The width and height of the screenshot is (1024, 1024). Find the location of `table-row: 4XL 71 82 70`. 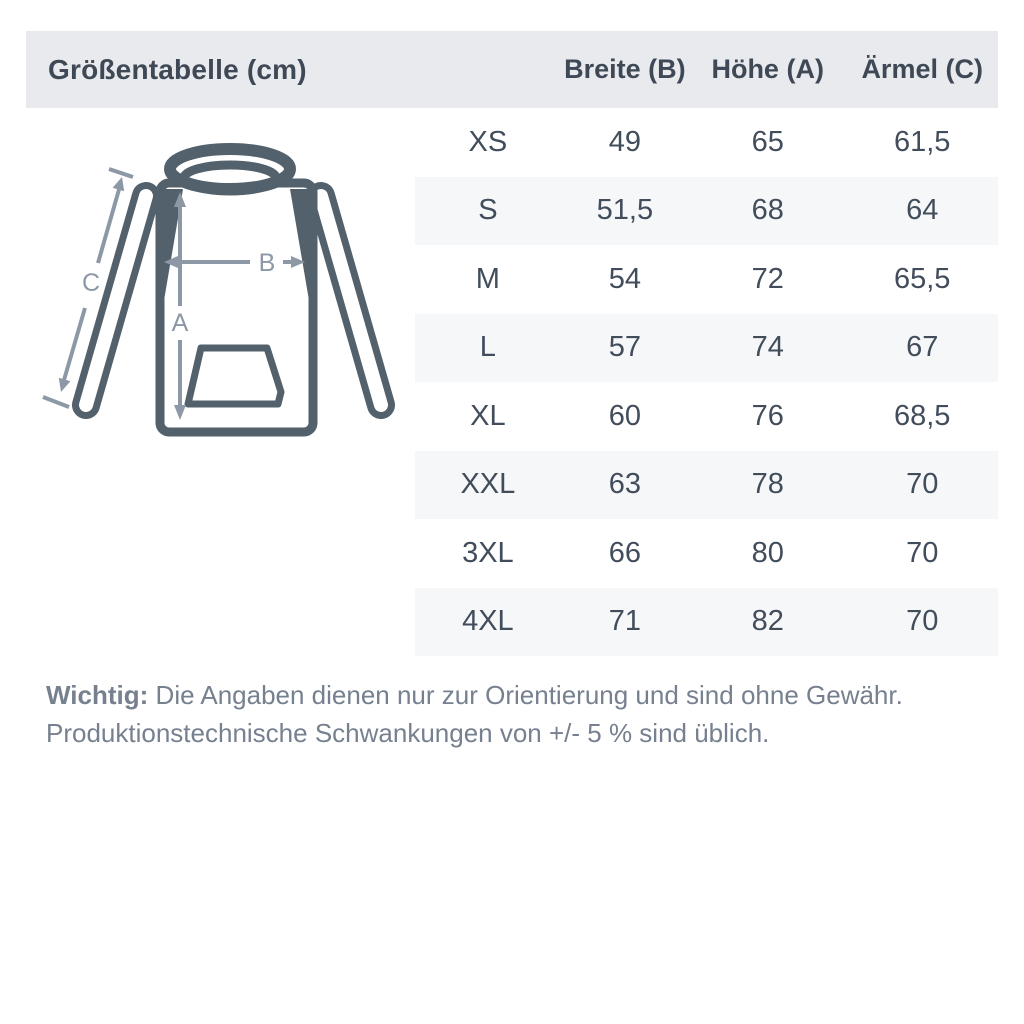

table-row: 4XL 71 82 70 is located at coordinates (706, 621).